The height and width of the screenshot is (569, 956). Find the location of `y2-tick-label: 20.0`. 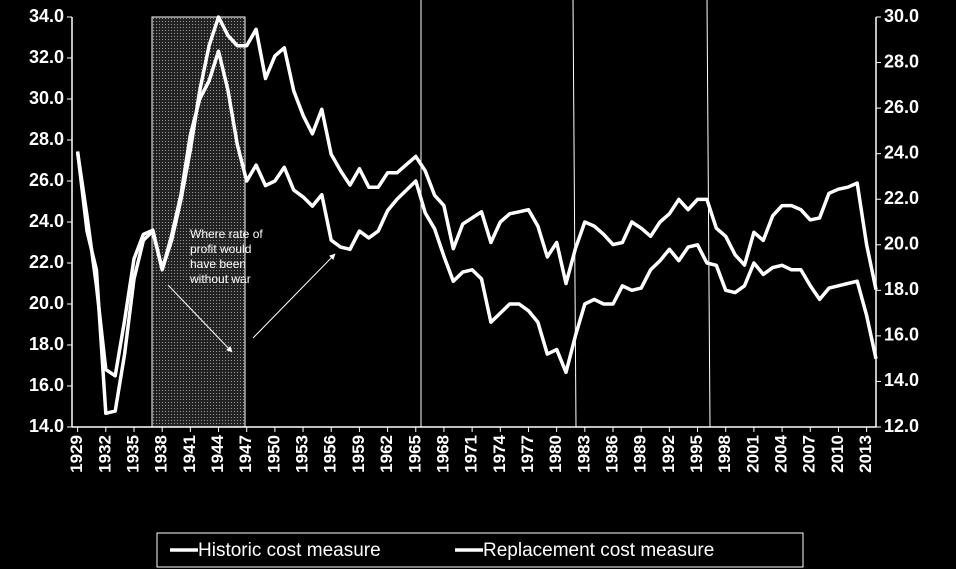

y2-tick-label: 20.0 is located at coordinates (901, 244).